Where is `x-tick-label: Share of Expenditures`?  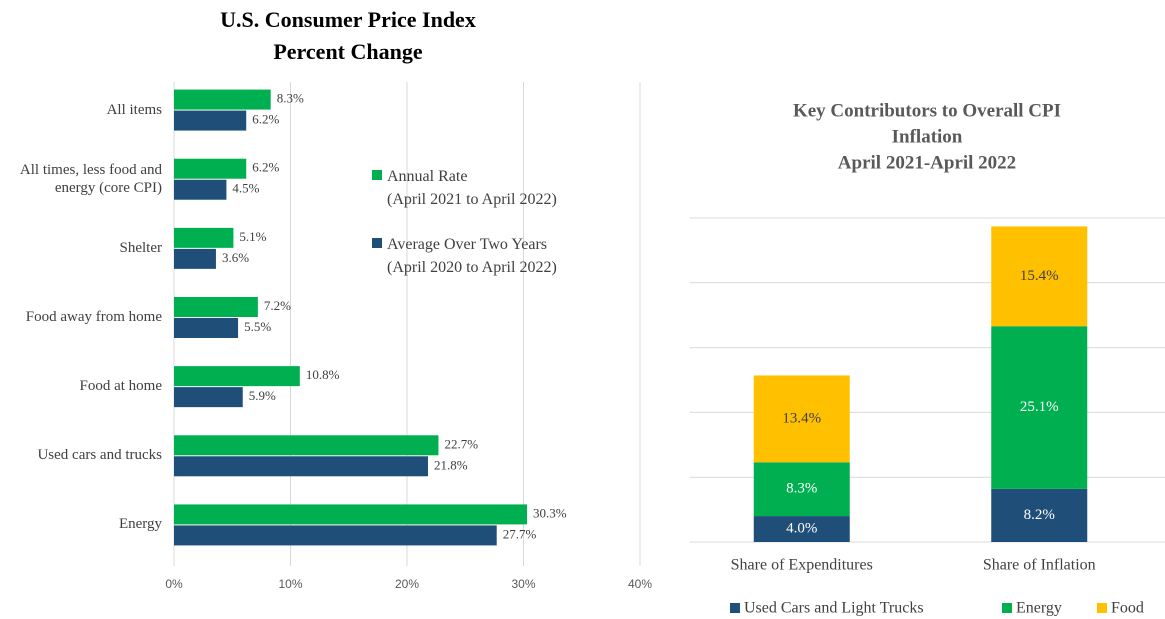 x-tick-label: Share of Expenditures is located at coordinates (802, 565).